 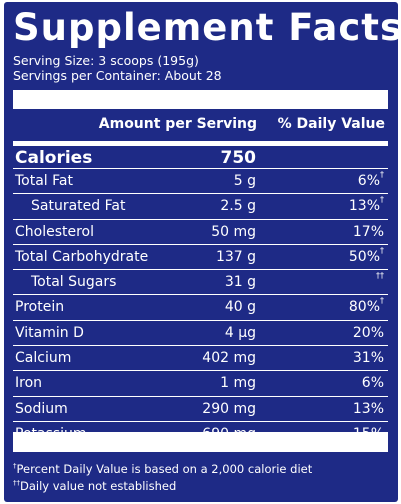 I want to click on daily-value-percent: 80%, so click(x=364, y=307).